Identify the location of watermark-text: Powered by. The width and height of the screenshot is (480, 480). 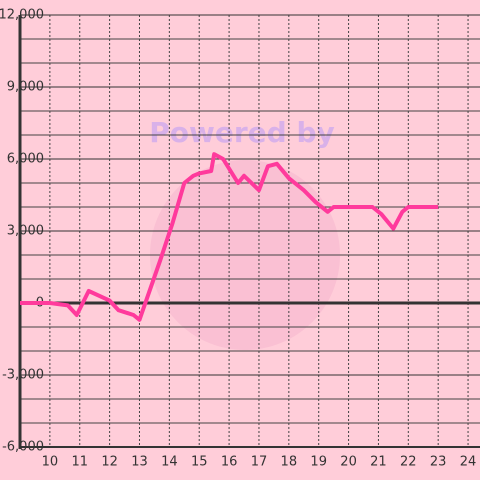
(242, 132).